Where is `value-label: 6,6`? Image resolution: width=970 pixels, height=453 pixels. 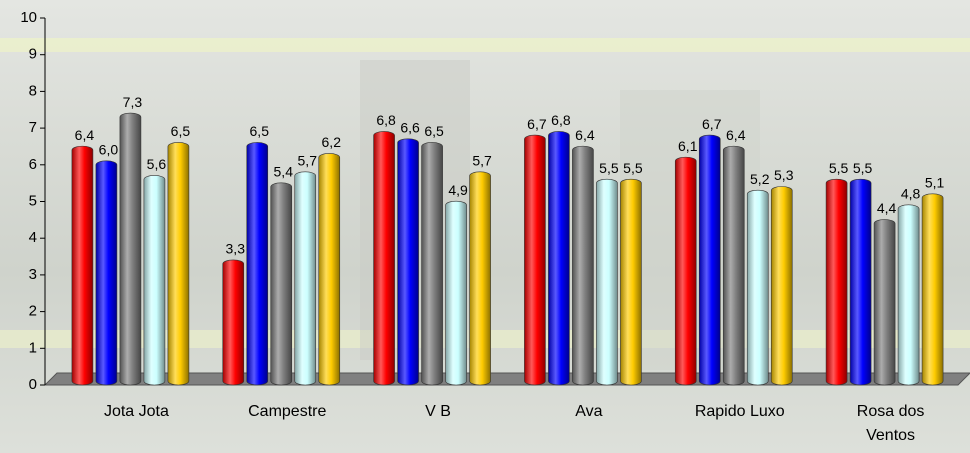 value-label: 6,6 is located at coordinates (410, 127).